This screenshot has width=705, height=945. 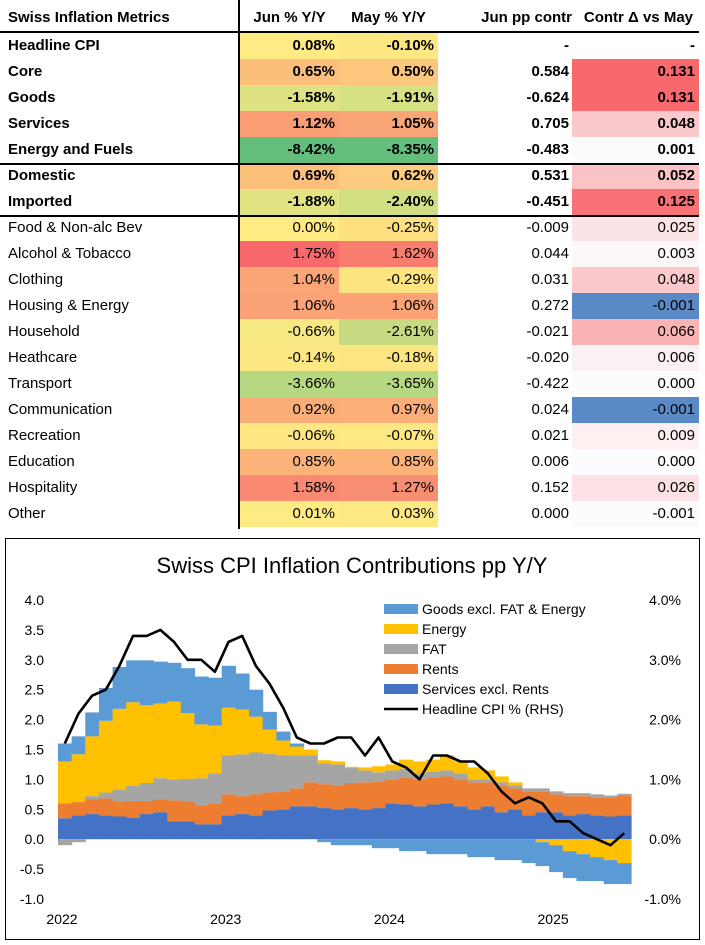 I want to click on jun-value: -1.88%, so click(x=289, y=202).